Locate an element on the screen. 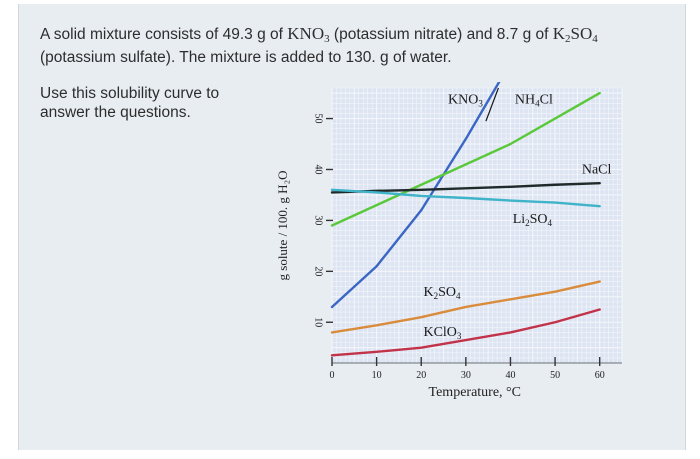  series-label: KClO3 is located at coordinates (442, 333).